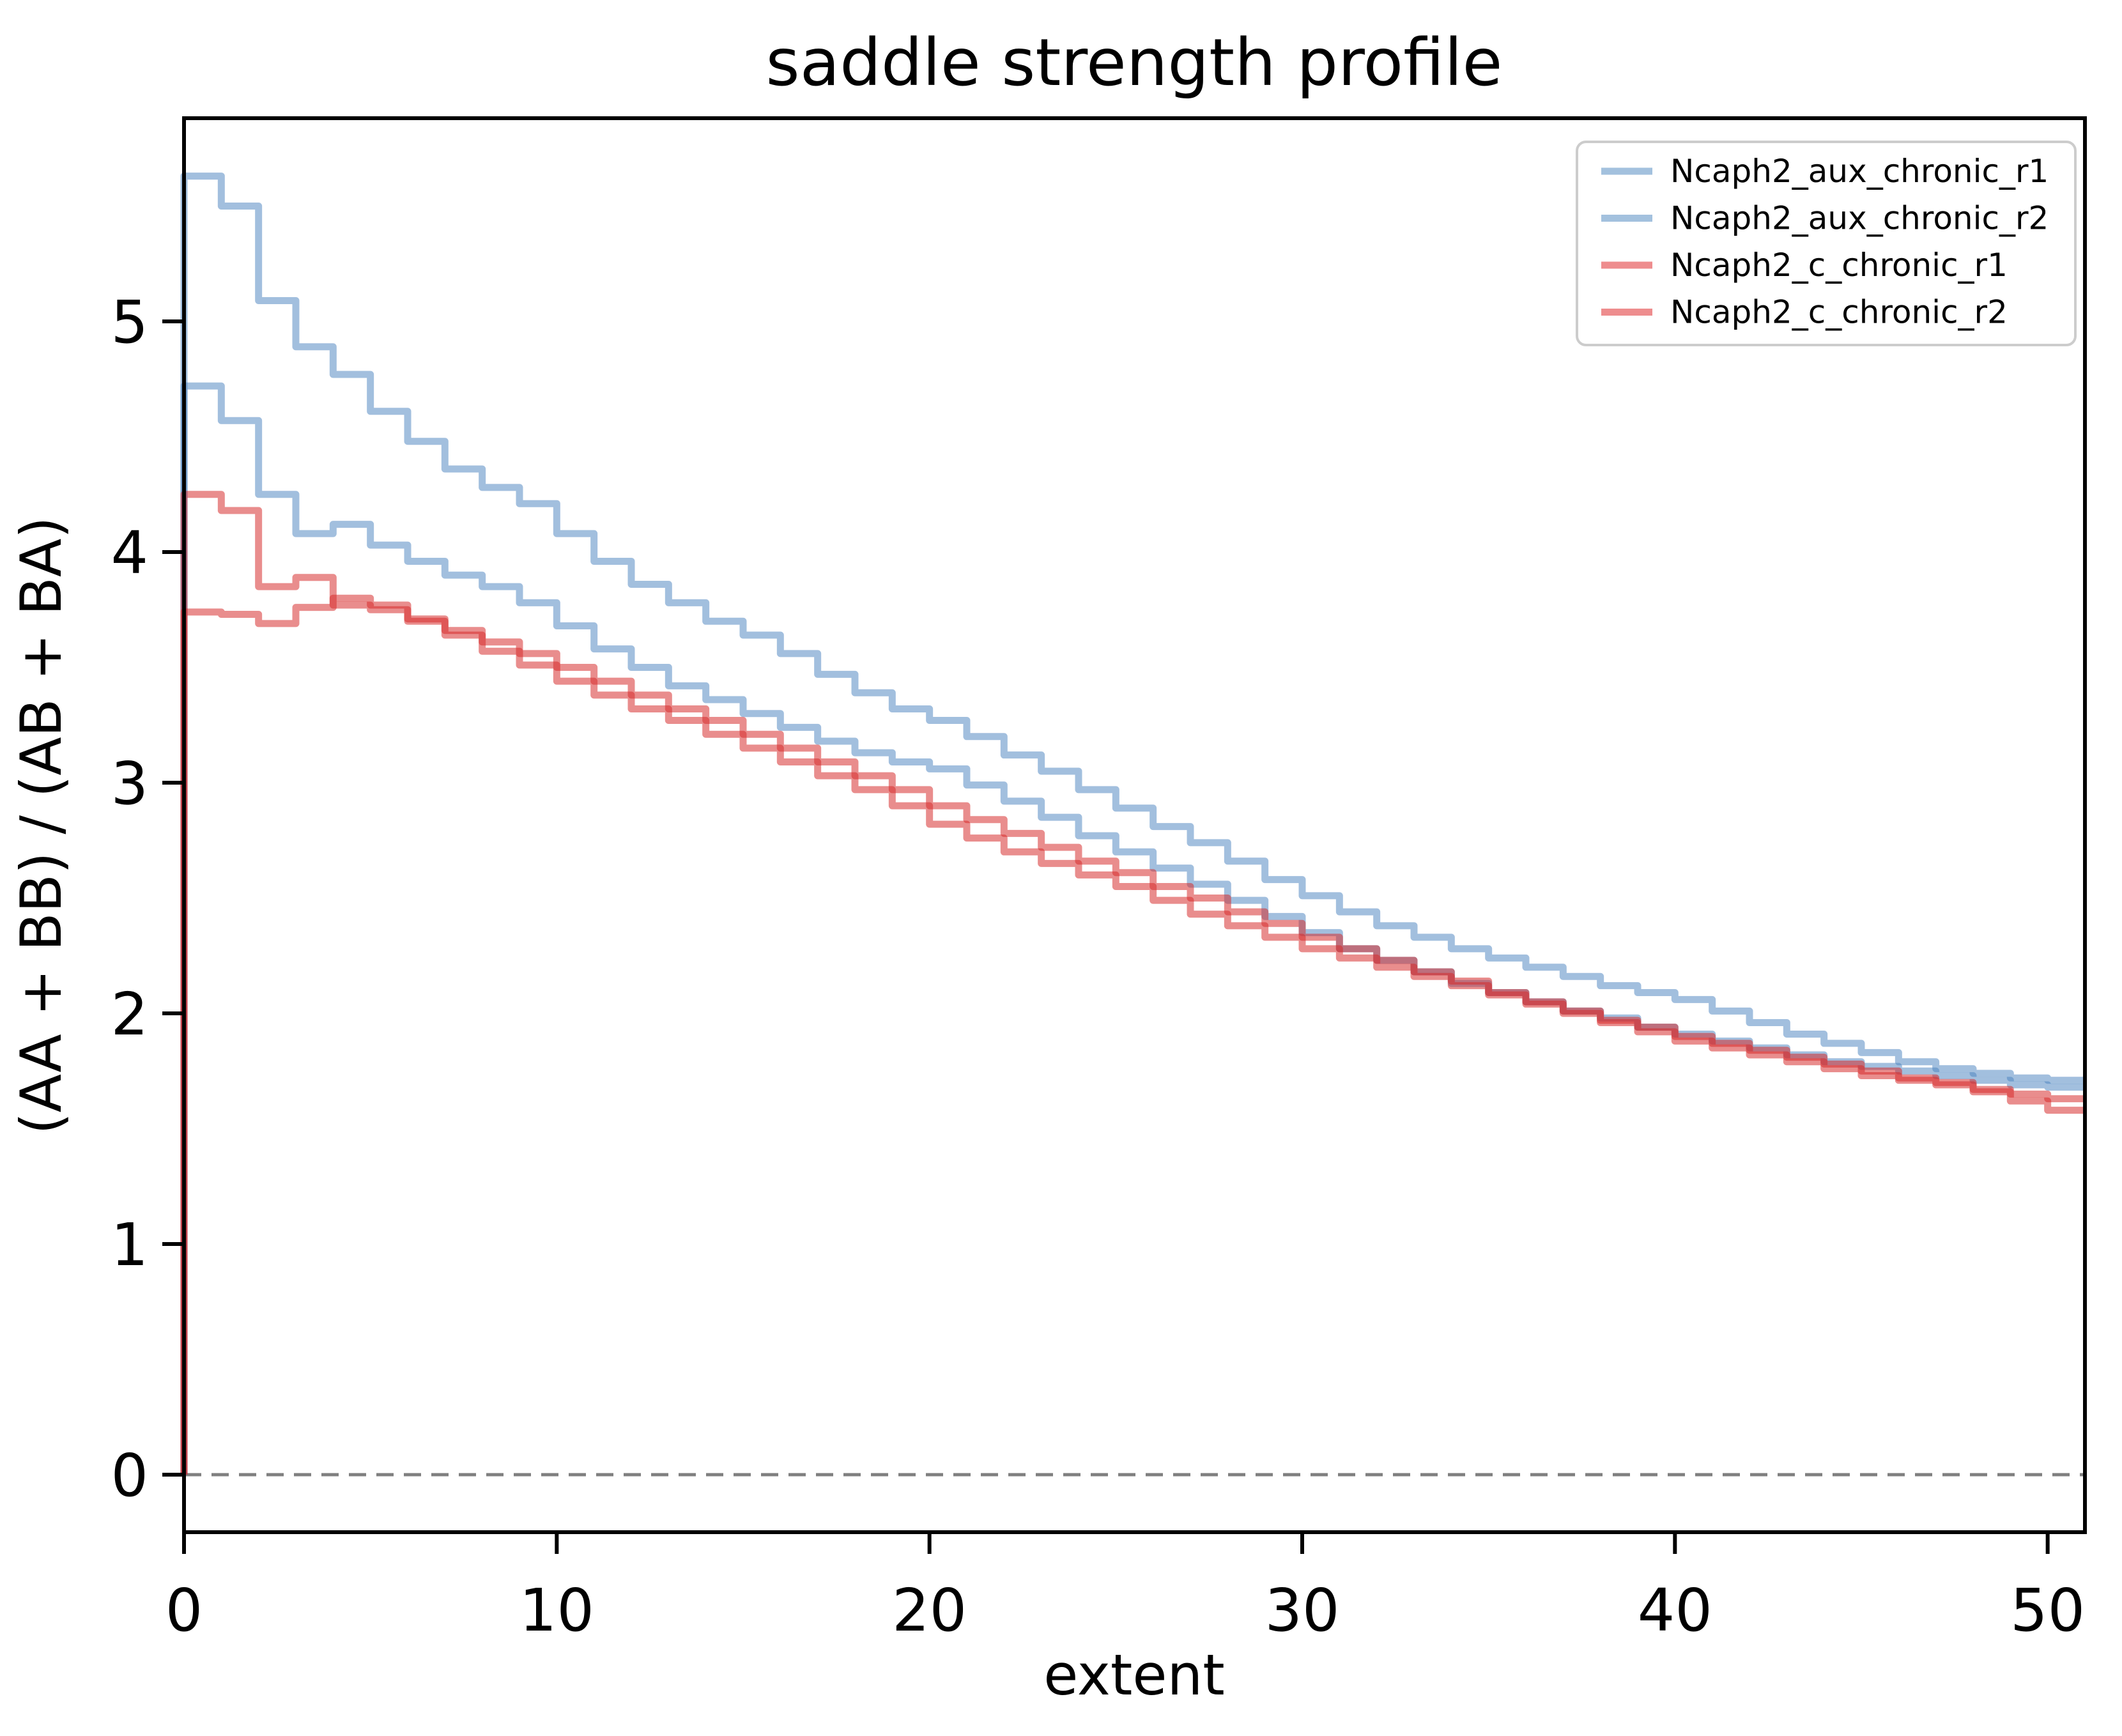  What do you see at coordinates (129, 1014) in the screenshot?
I see `y-tick-label: 2` at bounding box center [129, 1014].